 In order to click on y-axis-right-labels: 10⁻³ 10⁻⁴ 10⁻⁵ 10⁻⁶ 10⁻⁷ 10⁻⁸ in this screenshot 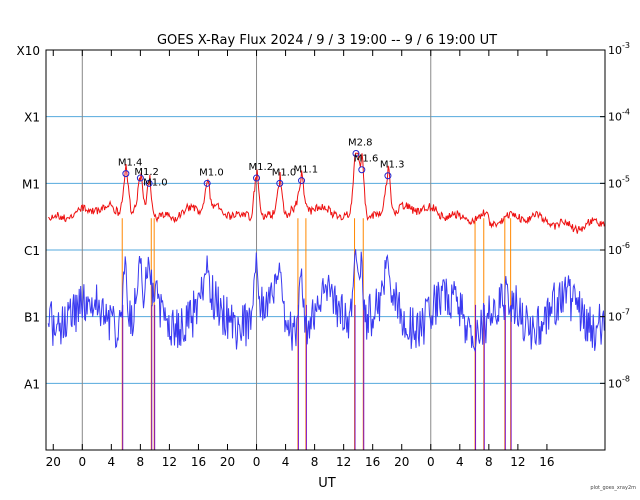, I will do `click(615, 215)`.